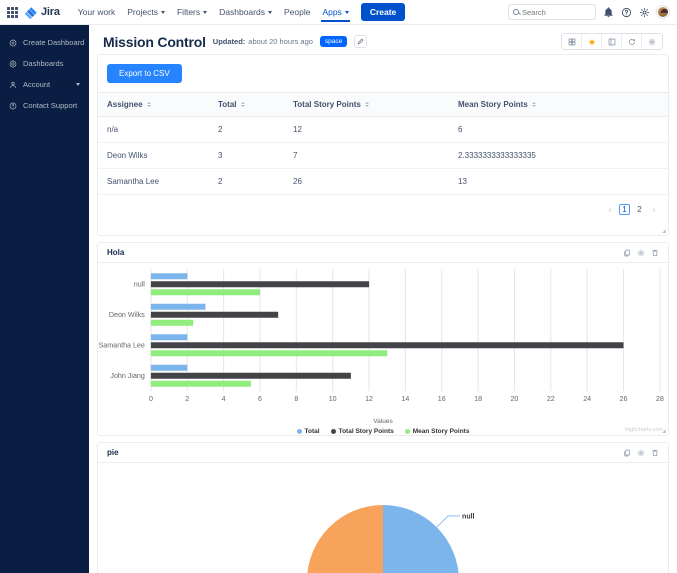  I want to click on panel-icon, so click(611, 41).